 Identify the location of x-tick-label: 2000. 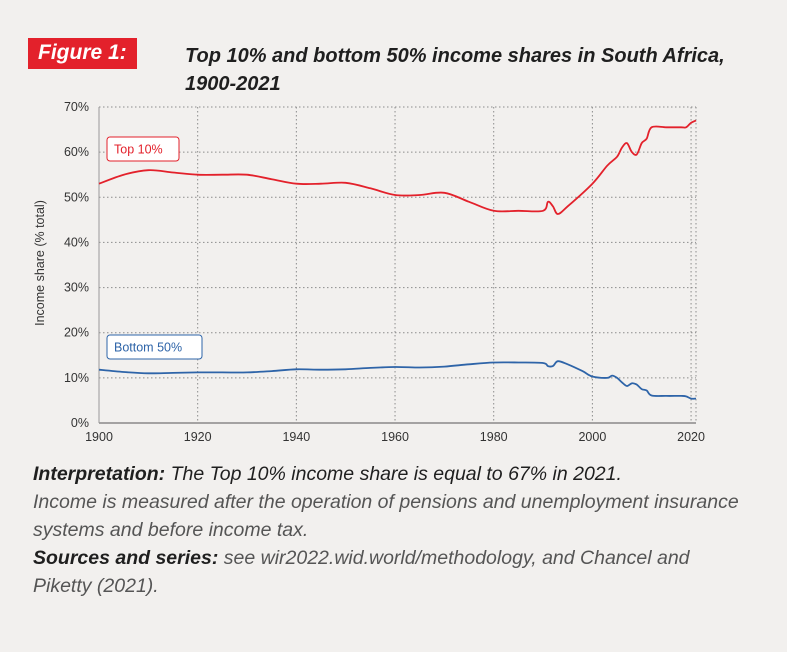
(592, 437).